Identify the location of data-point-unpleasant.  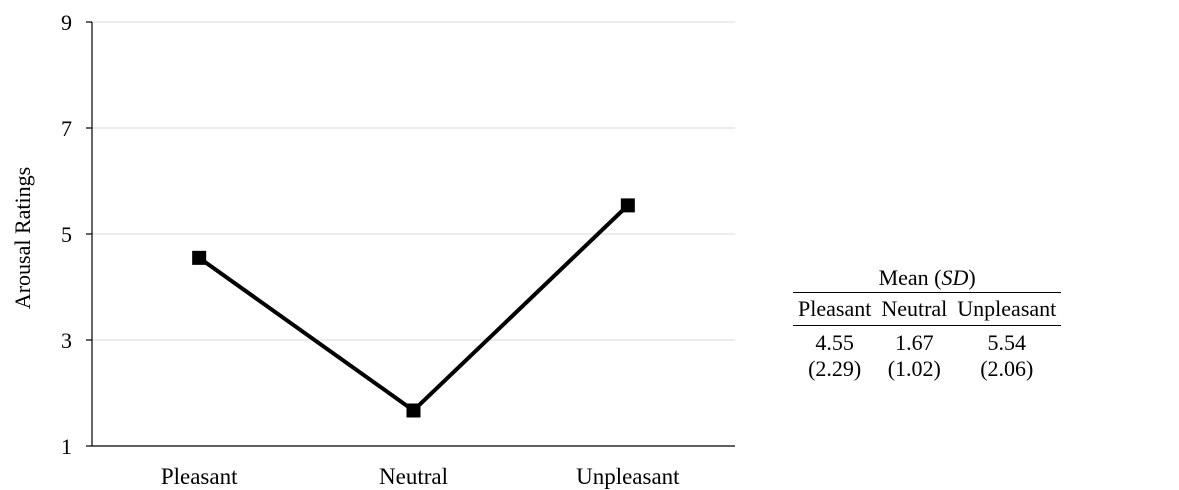
(627, 205).